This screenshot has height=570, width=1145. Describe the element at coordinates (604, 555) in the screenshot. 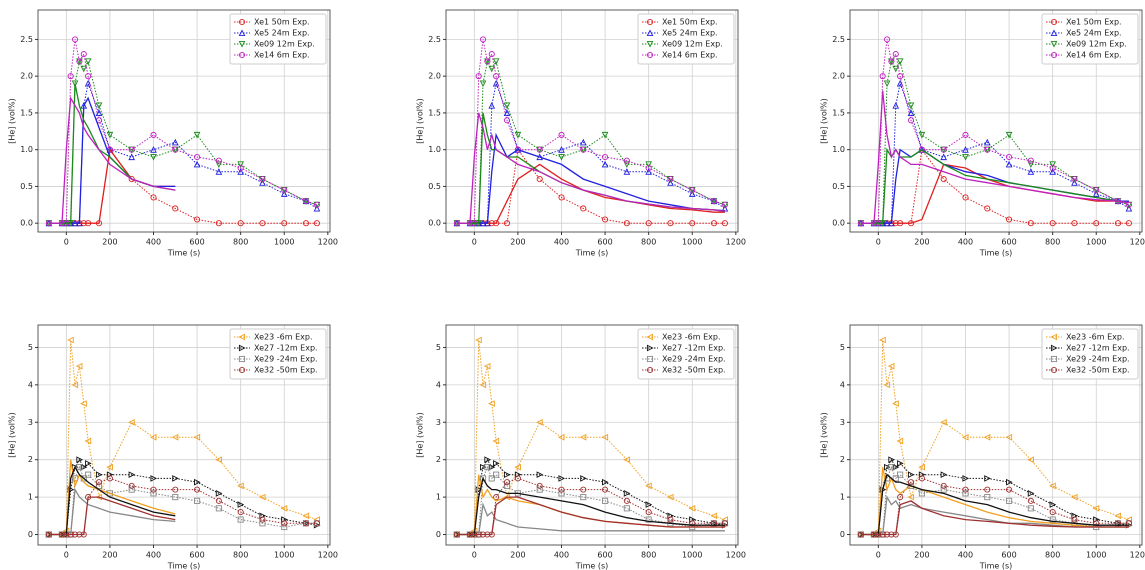

I see `x-tick-label: 600` at that location.